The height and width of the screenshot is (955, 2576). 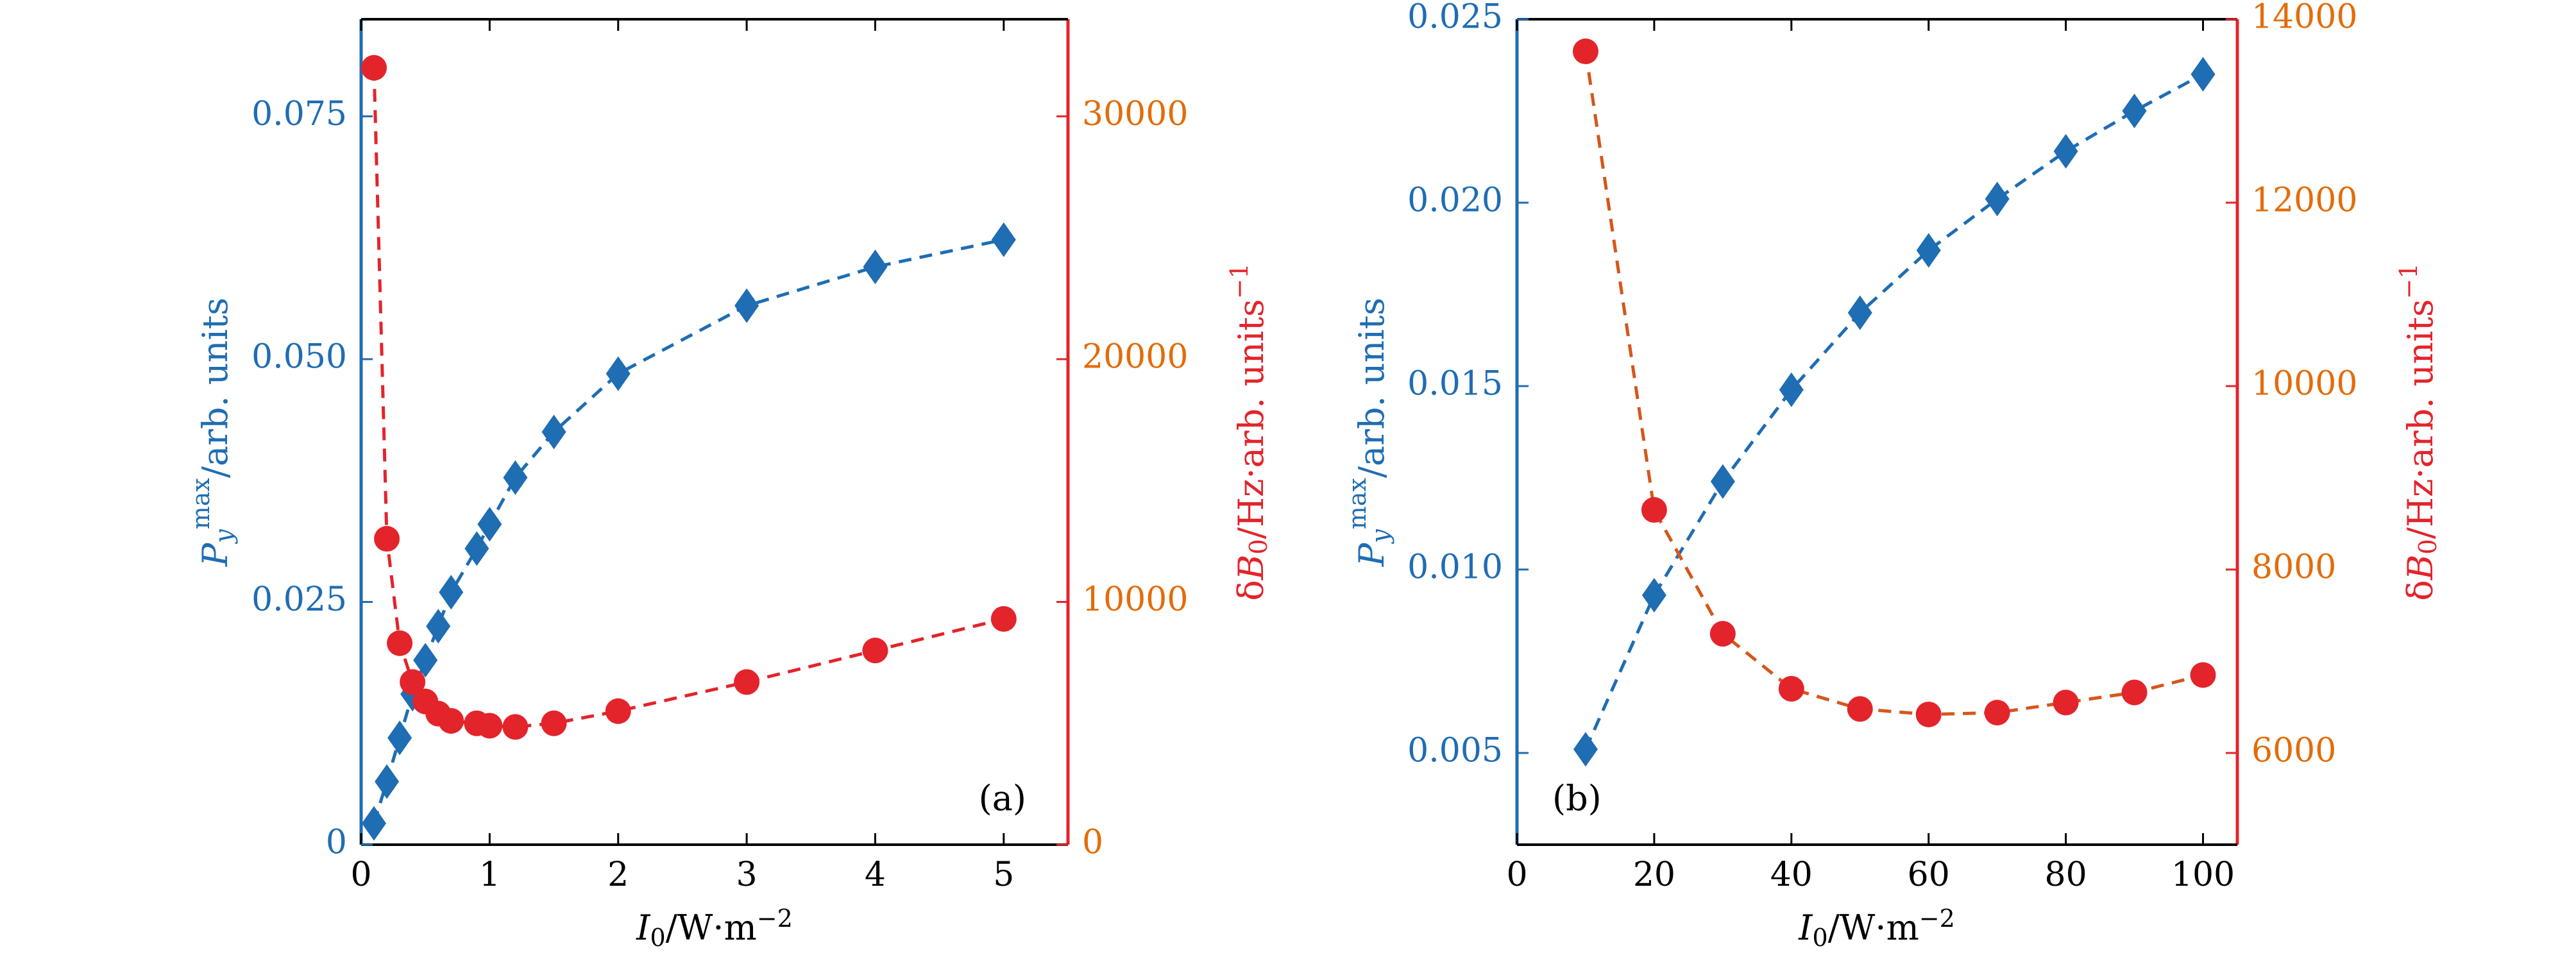 I want to click on x-tick-label: 5, so click(x=1003, y=875).